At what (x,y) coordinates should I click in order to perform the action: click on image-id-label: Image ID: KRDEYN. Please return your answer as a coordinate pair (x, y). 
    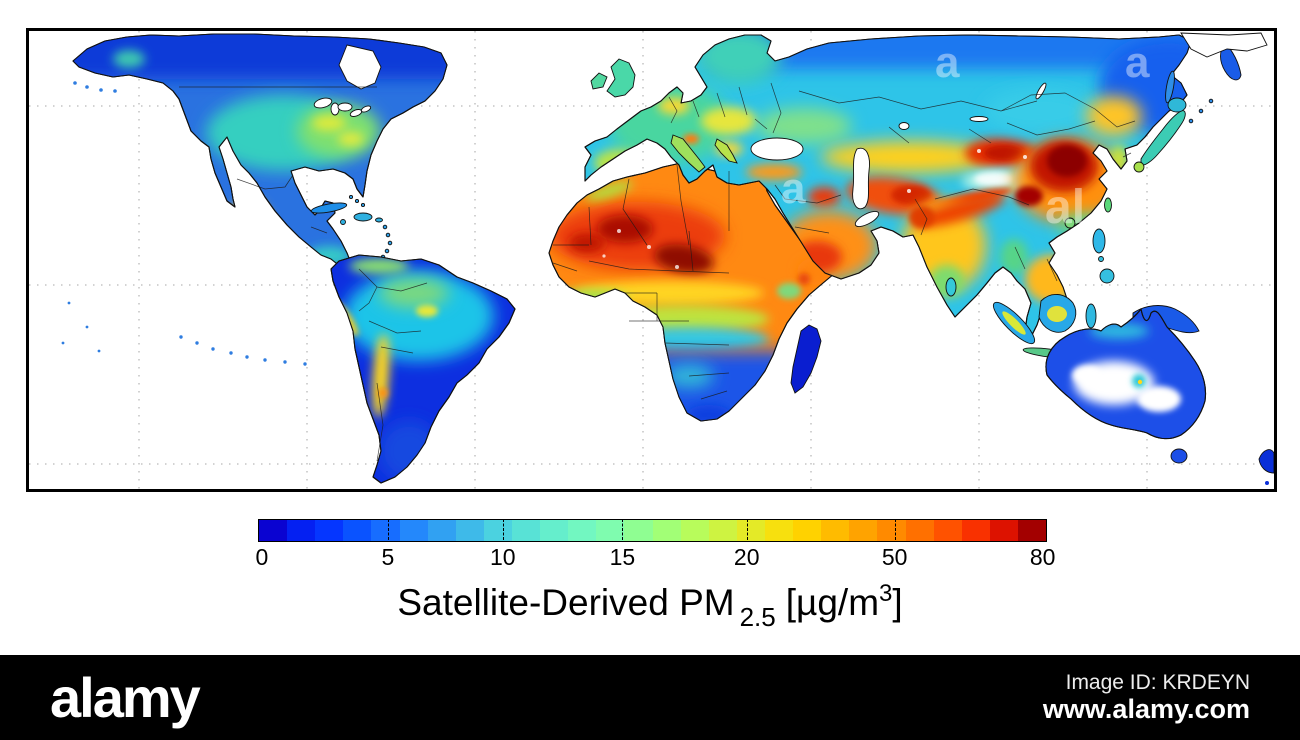
    Looking at the image, I should click on (1157, 682).